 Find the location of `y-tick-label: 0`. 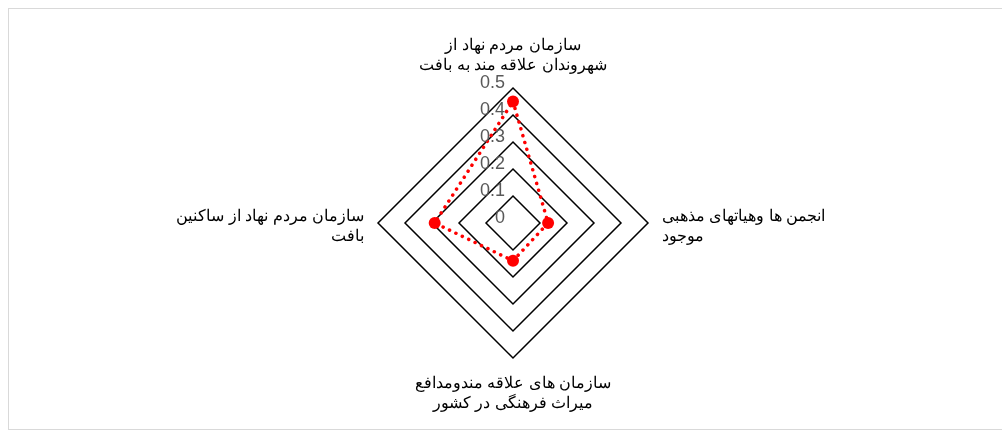

y-tick-label: 0 is located at coordinates (499, 217).